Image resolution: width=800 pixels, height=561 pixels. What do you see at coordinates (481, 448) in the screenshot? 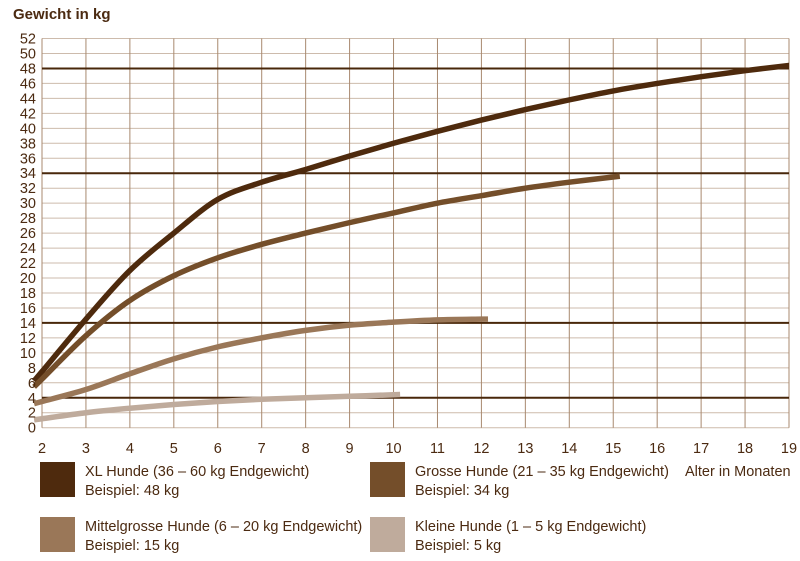
I see `x-tick-label: 12` at bounding box center [481, 448].